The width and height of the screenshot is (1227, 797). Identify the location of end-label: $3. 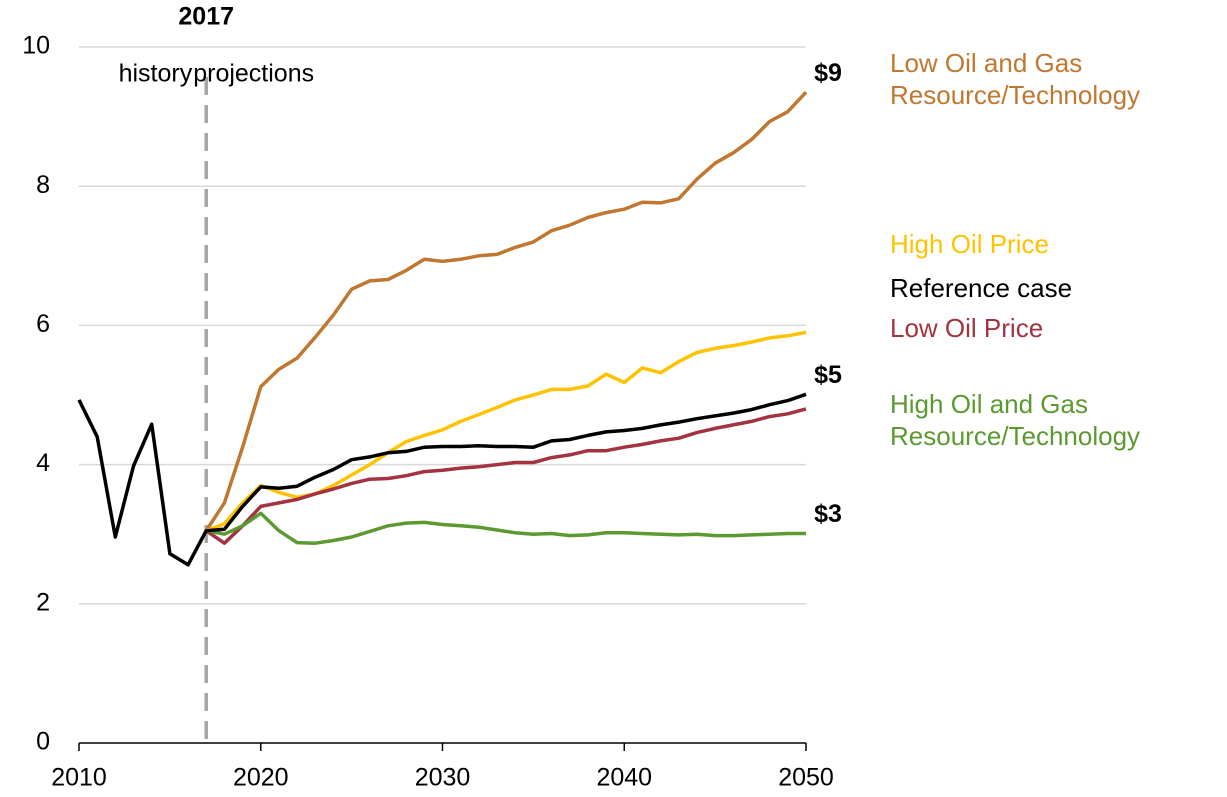
(828, 514).